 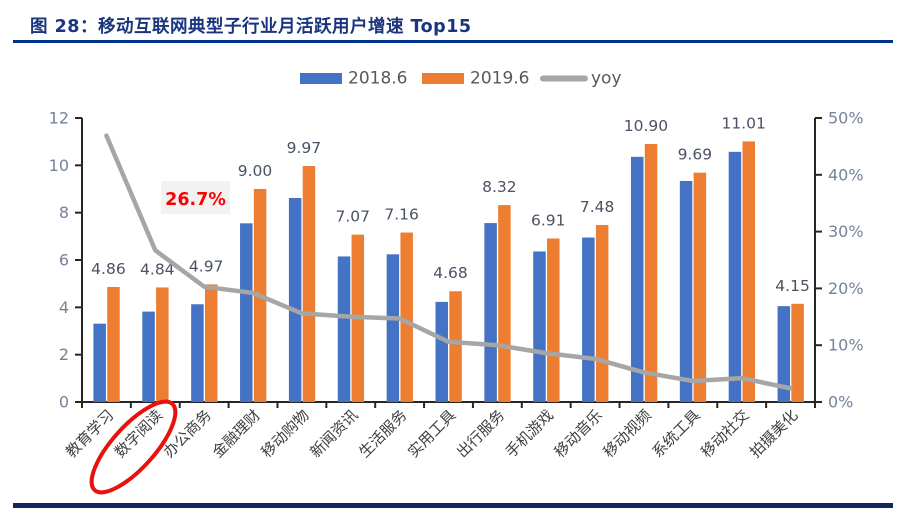 What do you see at coordinates (499, 79) in the screenshot?
I see `legend-label-2019.6: 2019.6` at bounding box center [499, 79].